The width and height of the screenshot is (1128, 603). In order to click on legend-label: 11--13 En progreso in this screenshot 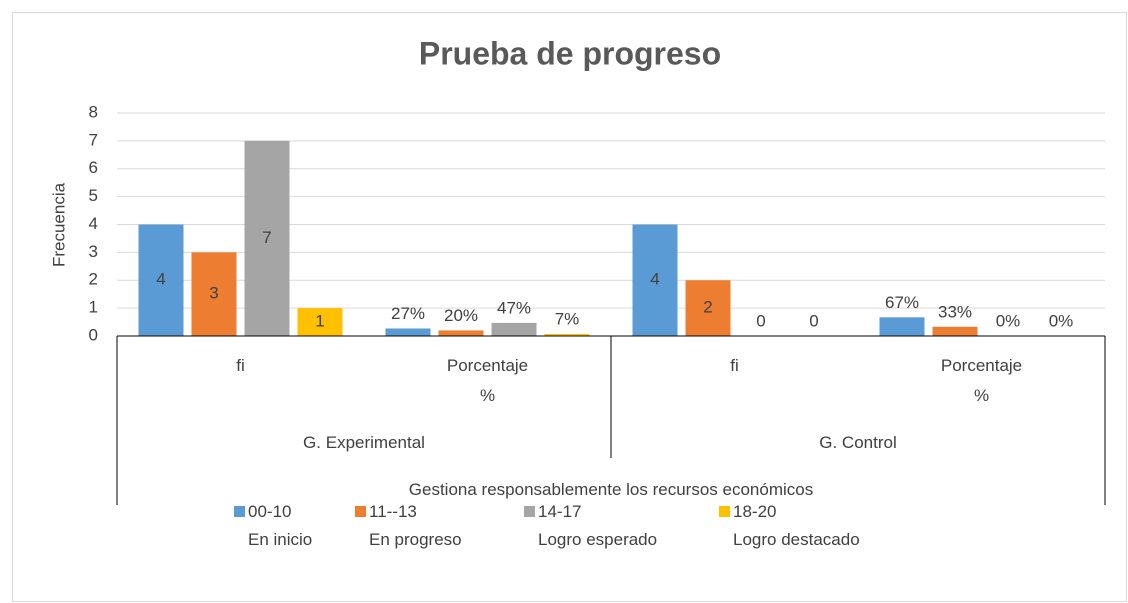, I will do `click(415, 525)`.